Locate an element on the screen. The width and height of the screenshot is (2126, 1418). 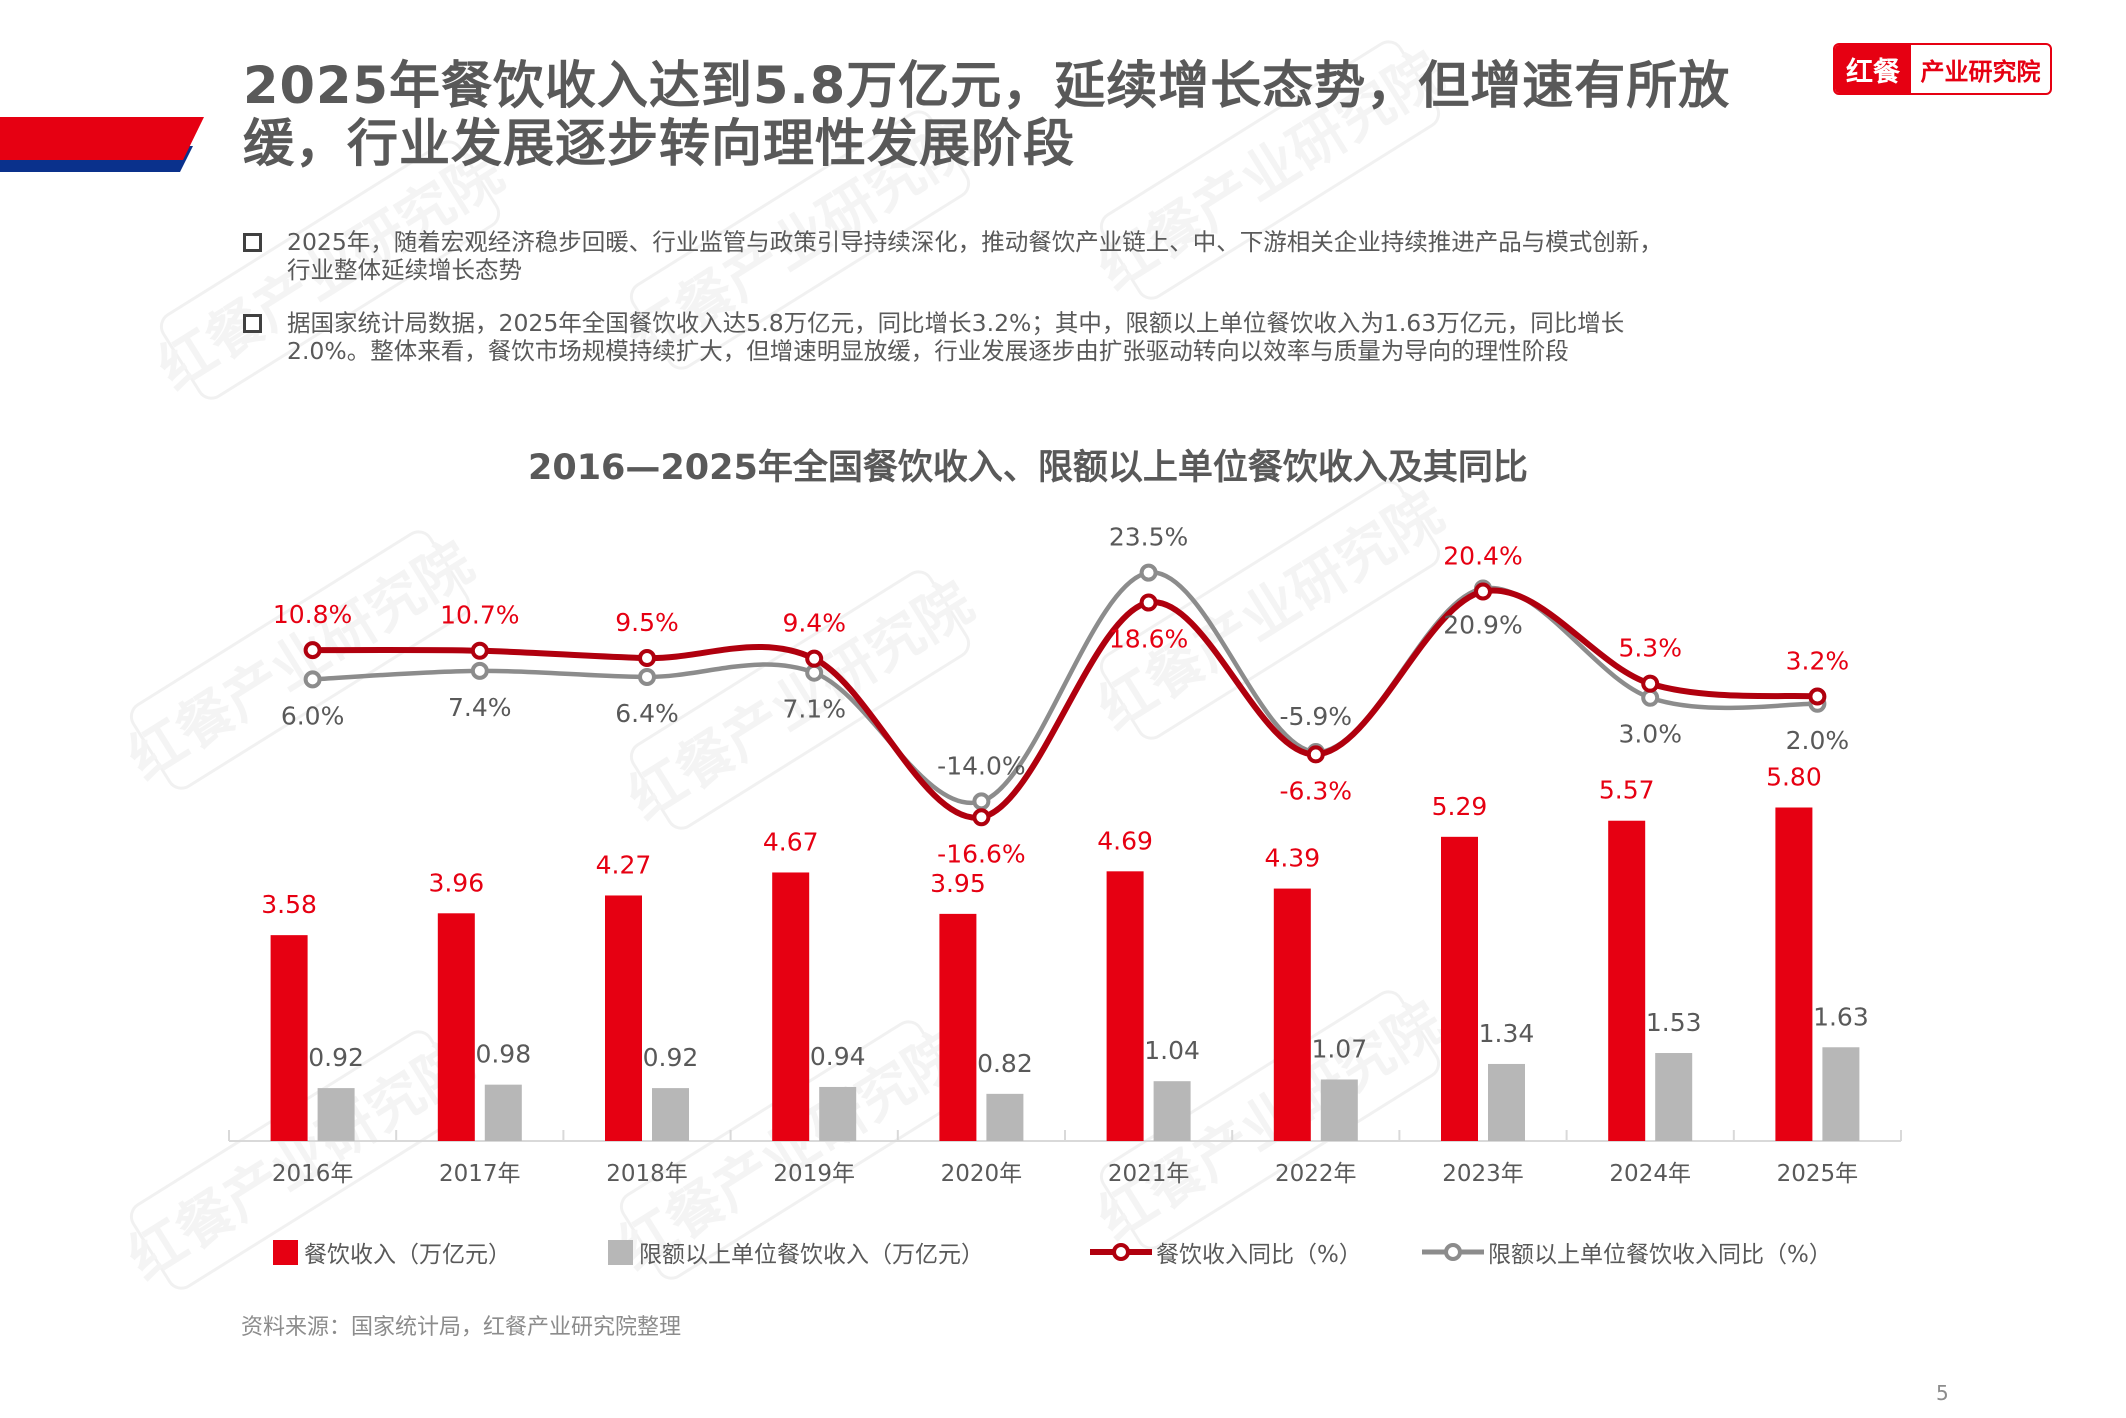
line-label-revenue-yoy: 5.3% is located at coordinates (1650, 648).